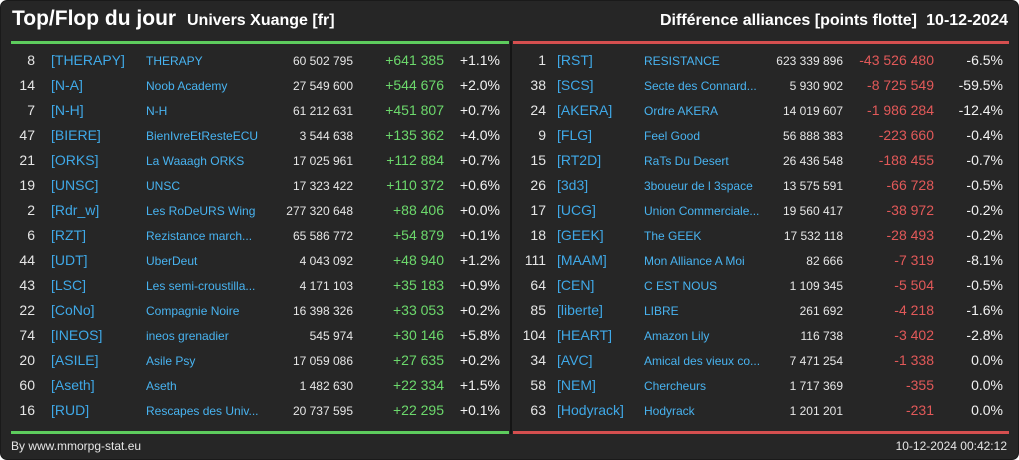  I want to click on alliance-tag-link: [Hodyrack], so click(590, 410).